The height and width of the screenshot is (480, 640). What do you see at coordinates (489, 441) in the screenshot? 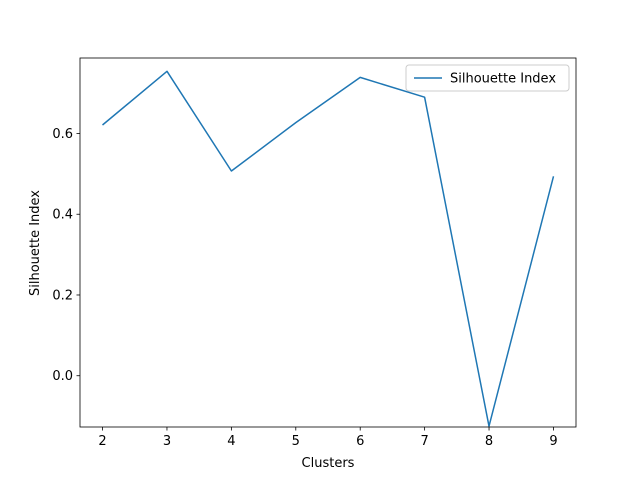
I see `x-tick-label: 8` at bounding box center [489, 441].